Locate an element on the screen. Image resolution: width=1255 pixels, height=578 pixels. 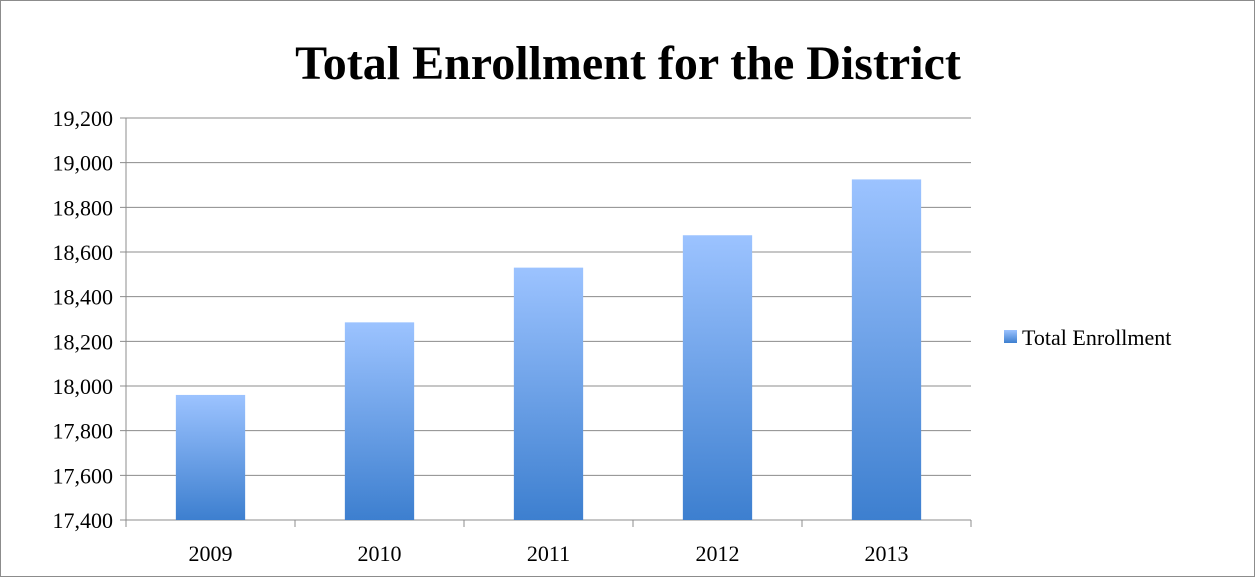
y-tick-label: 17,800 is located at coordinates (83, 431).